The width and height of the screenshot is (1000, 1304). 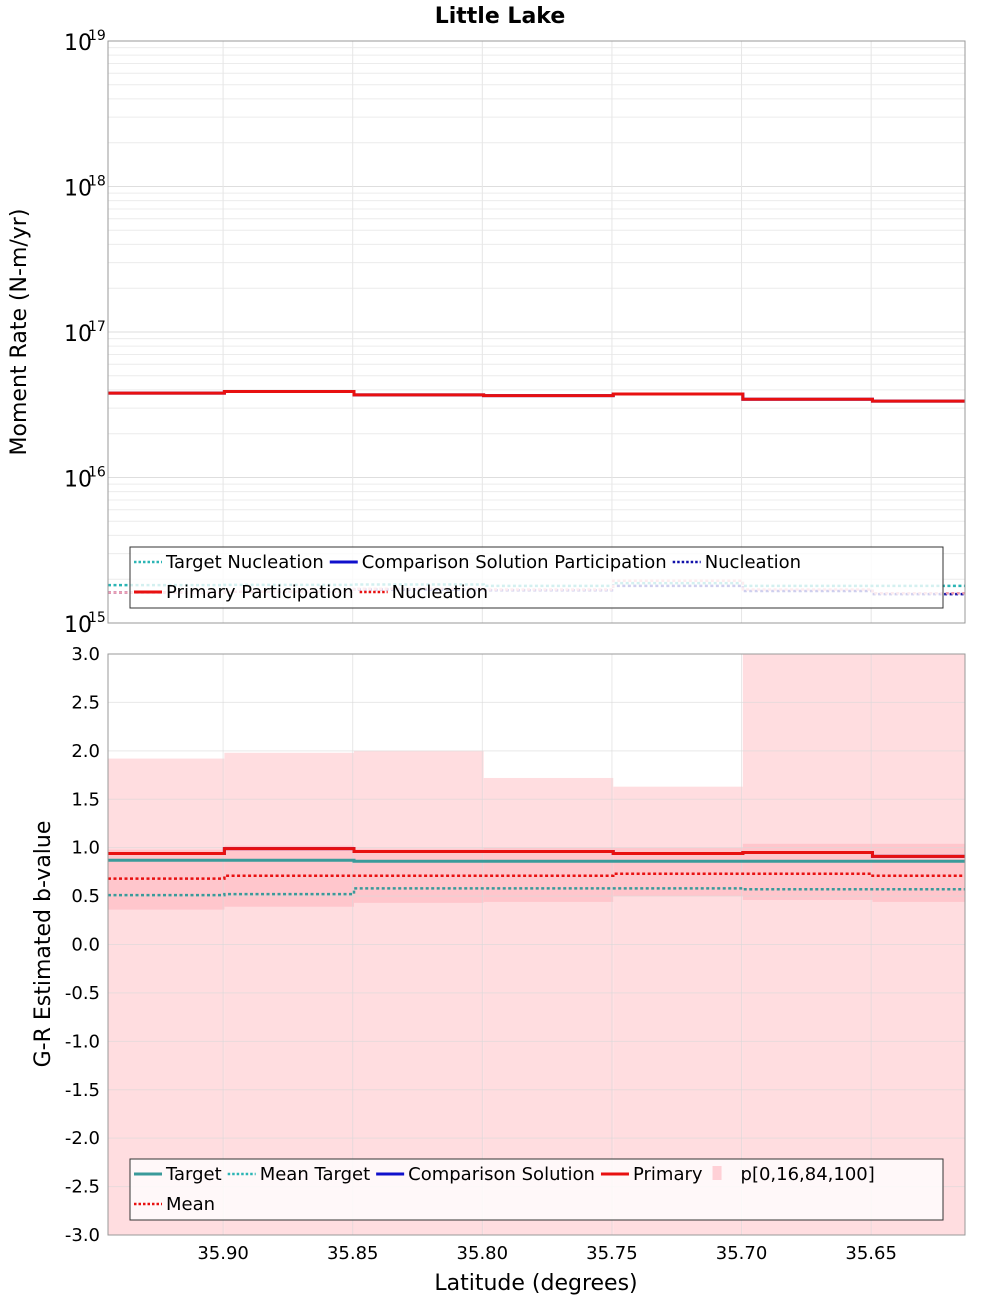 I want to click on bvalue-y-tick-label: 0.5, so click(x=85, y=896).